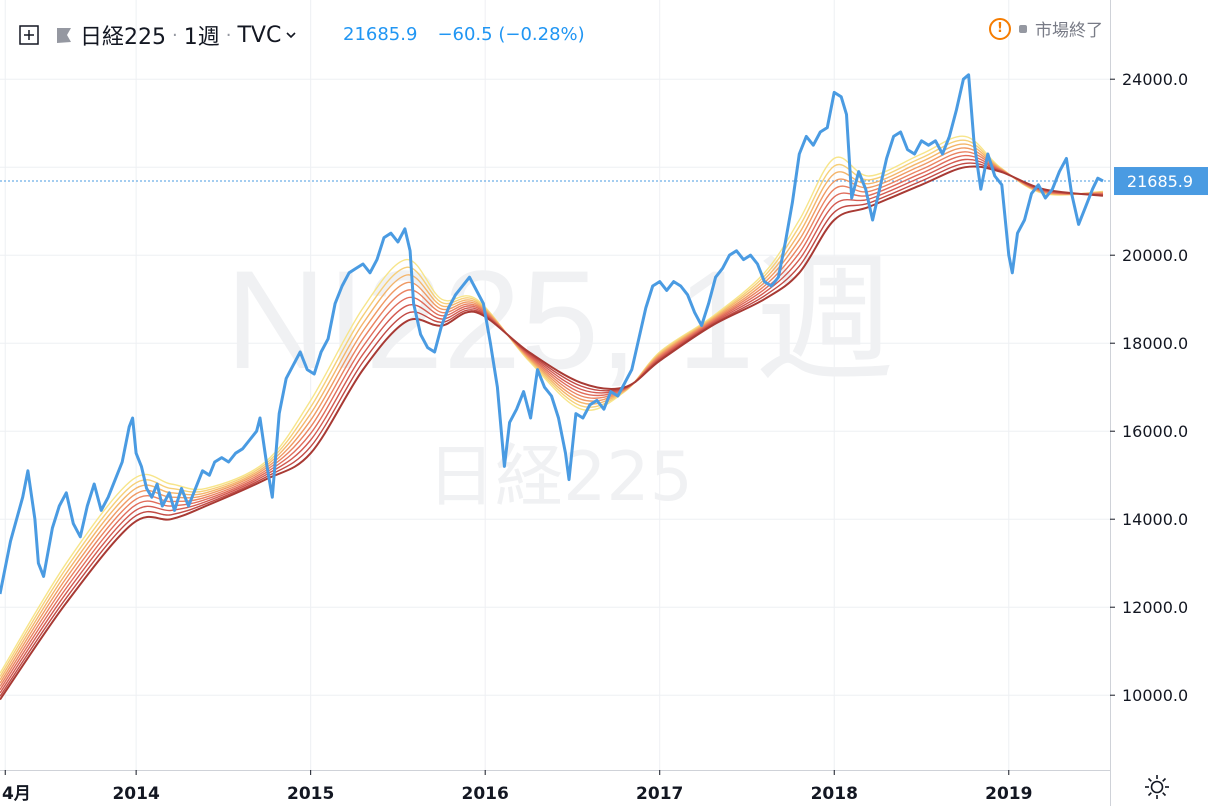 This screenshot has height=806, width=1208. What do you see at coordinates (541, 34) in the screenshot?
I see `change-percent: (−0.28%)` at bounding box center [541, 34].